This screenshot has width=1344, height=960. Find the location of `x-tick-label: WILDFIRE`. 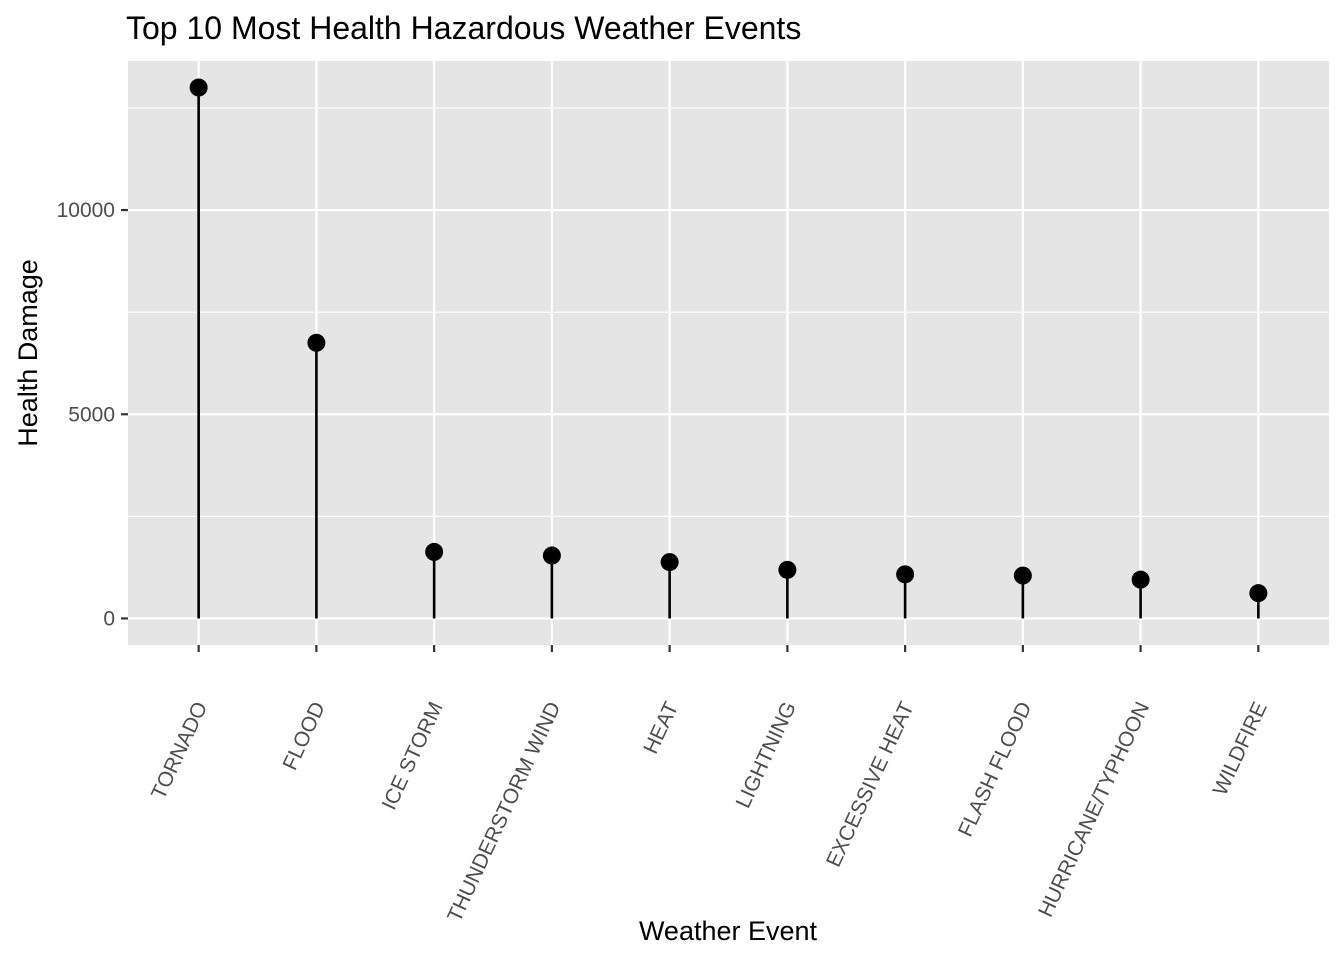

x-tick-label: WILDFIRE is located at coordinates (1240, 748).